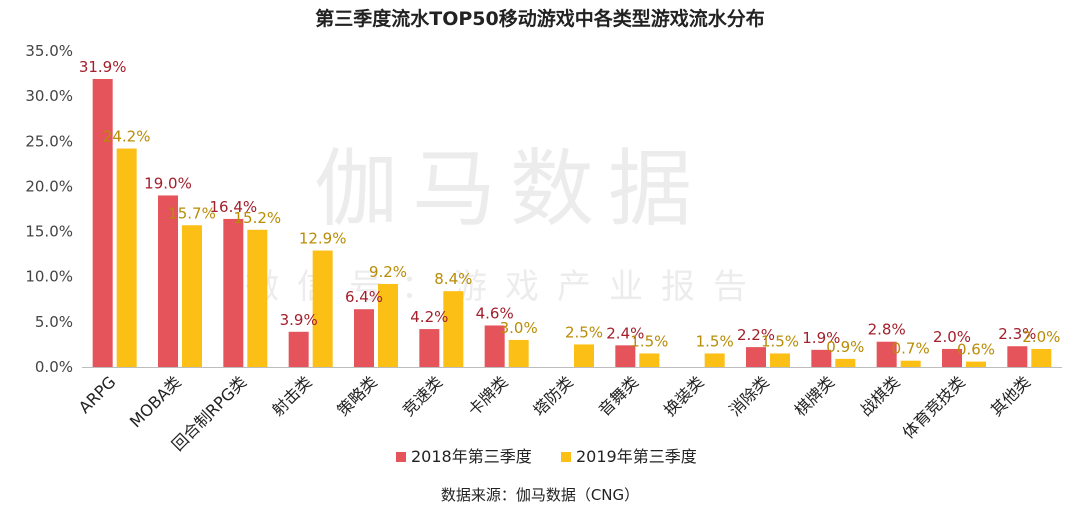 Image resolution: width=1080 pixels, height=510 pixels. What do you see at coordinates (388, 272) in the screenshot?
I see `data-label-2019: 9.2%` at bounding box center [388, 272].